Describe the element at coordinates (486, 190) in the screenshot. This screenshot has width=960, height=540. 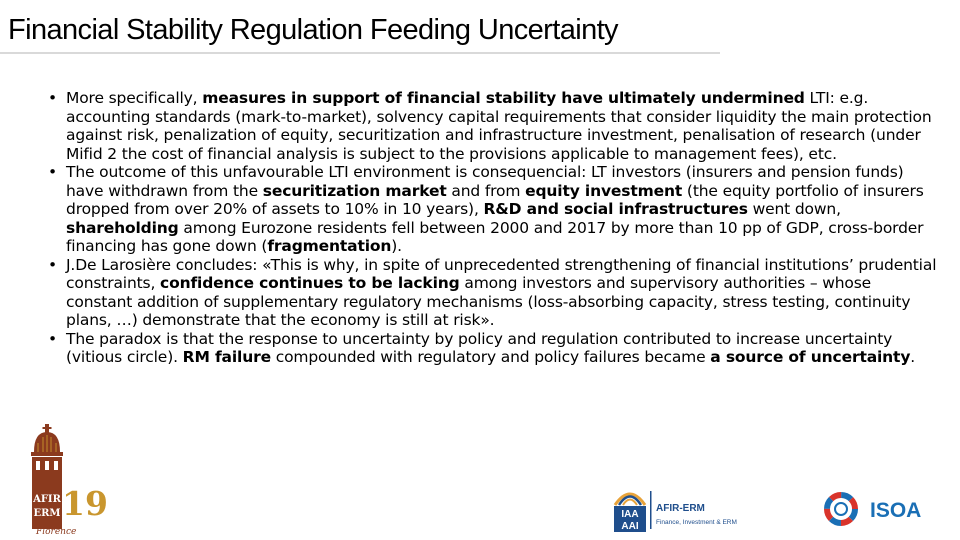
I see `bullet-text: and from` at that location.